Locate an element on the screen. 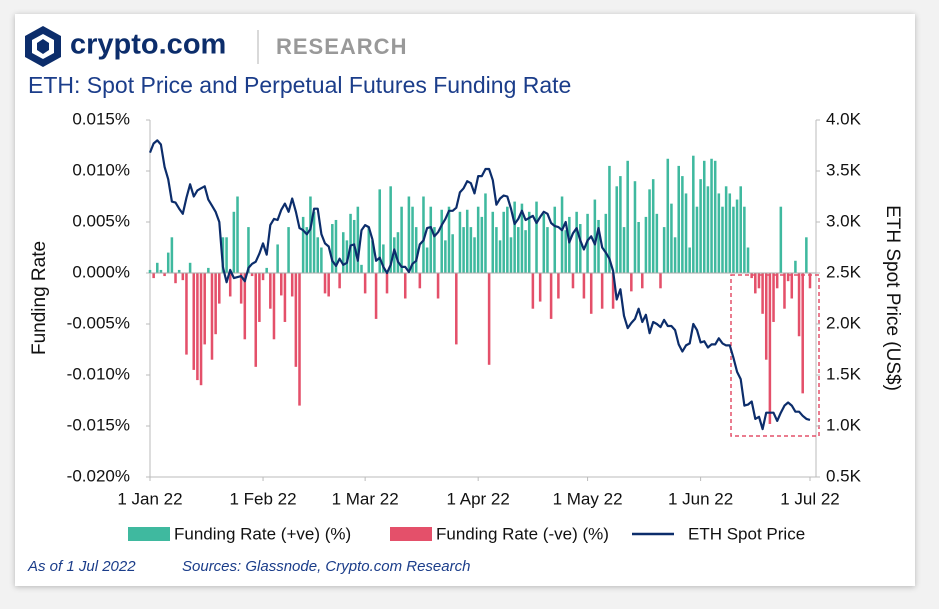  sources-note: Sources: Glassnode, Crypto.com Research is located at coordinates (326, 566).